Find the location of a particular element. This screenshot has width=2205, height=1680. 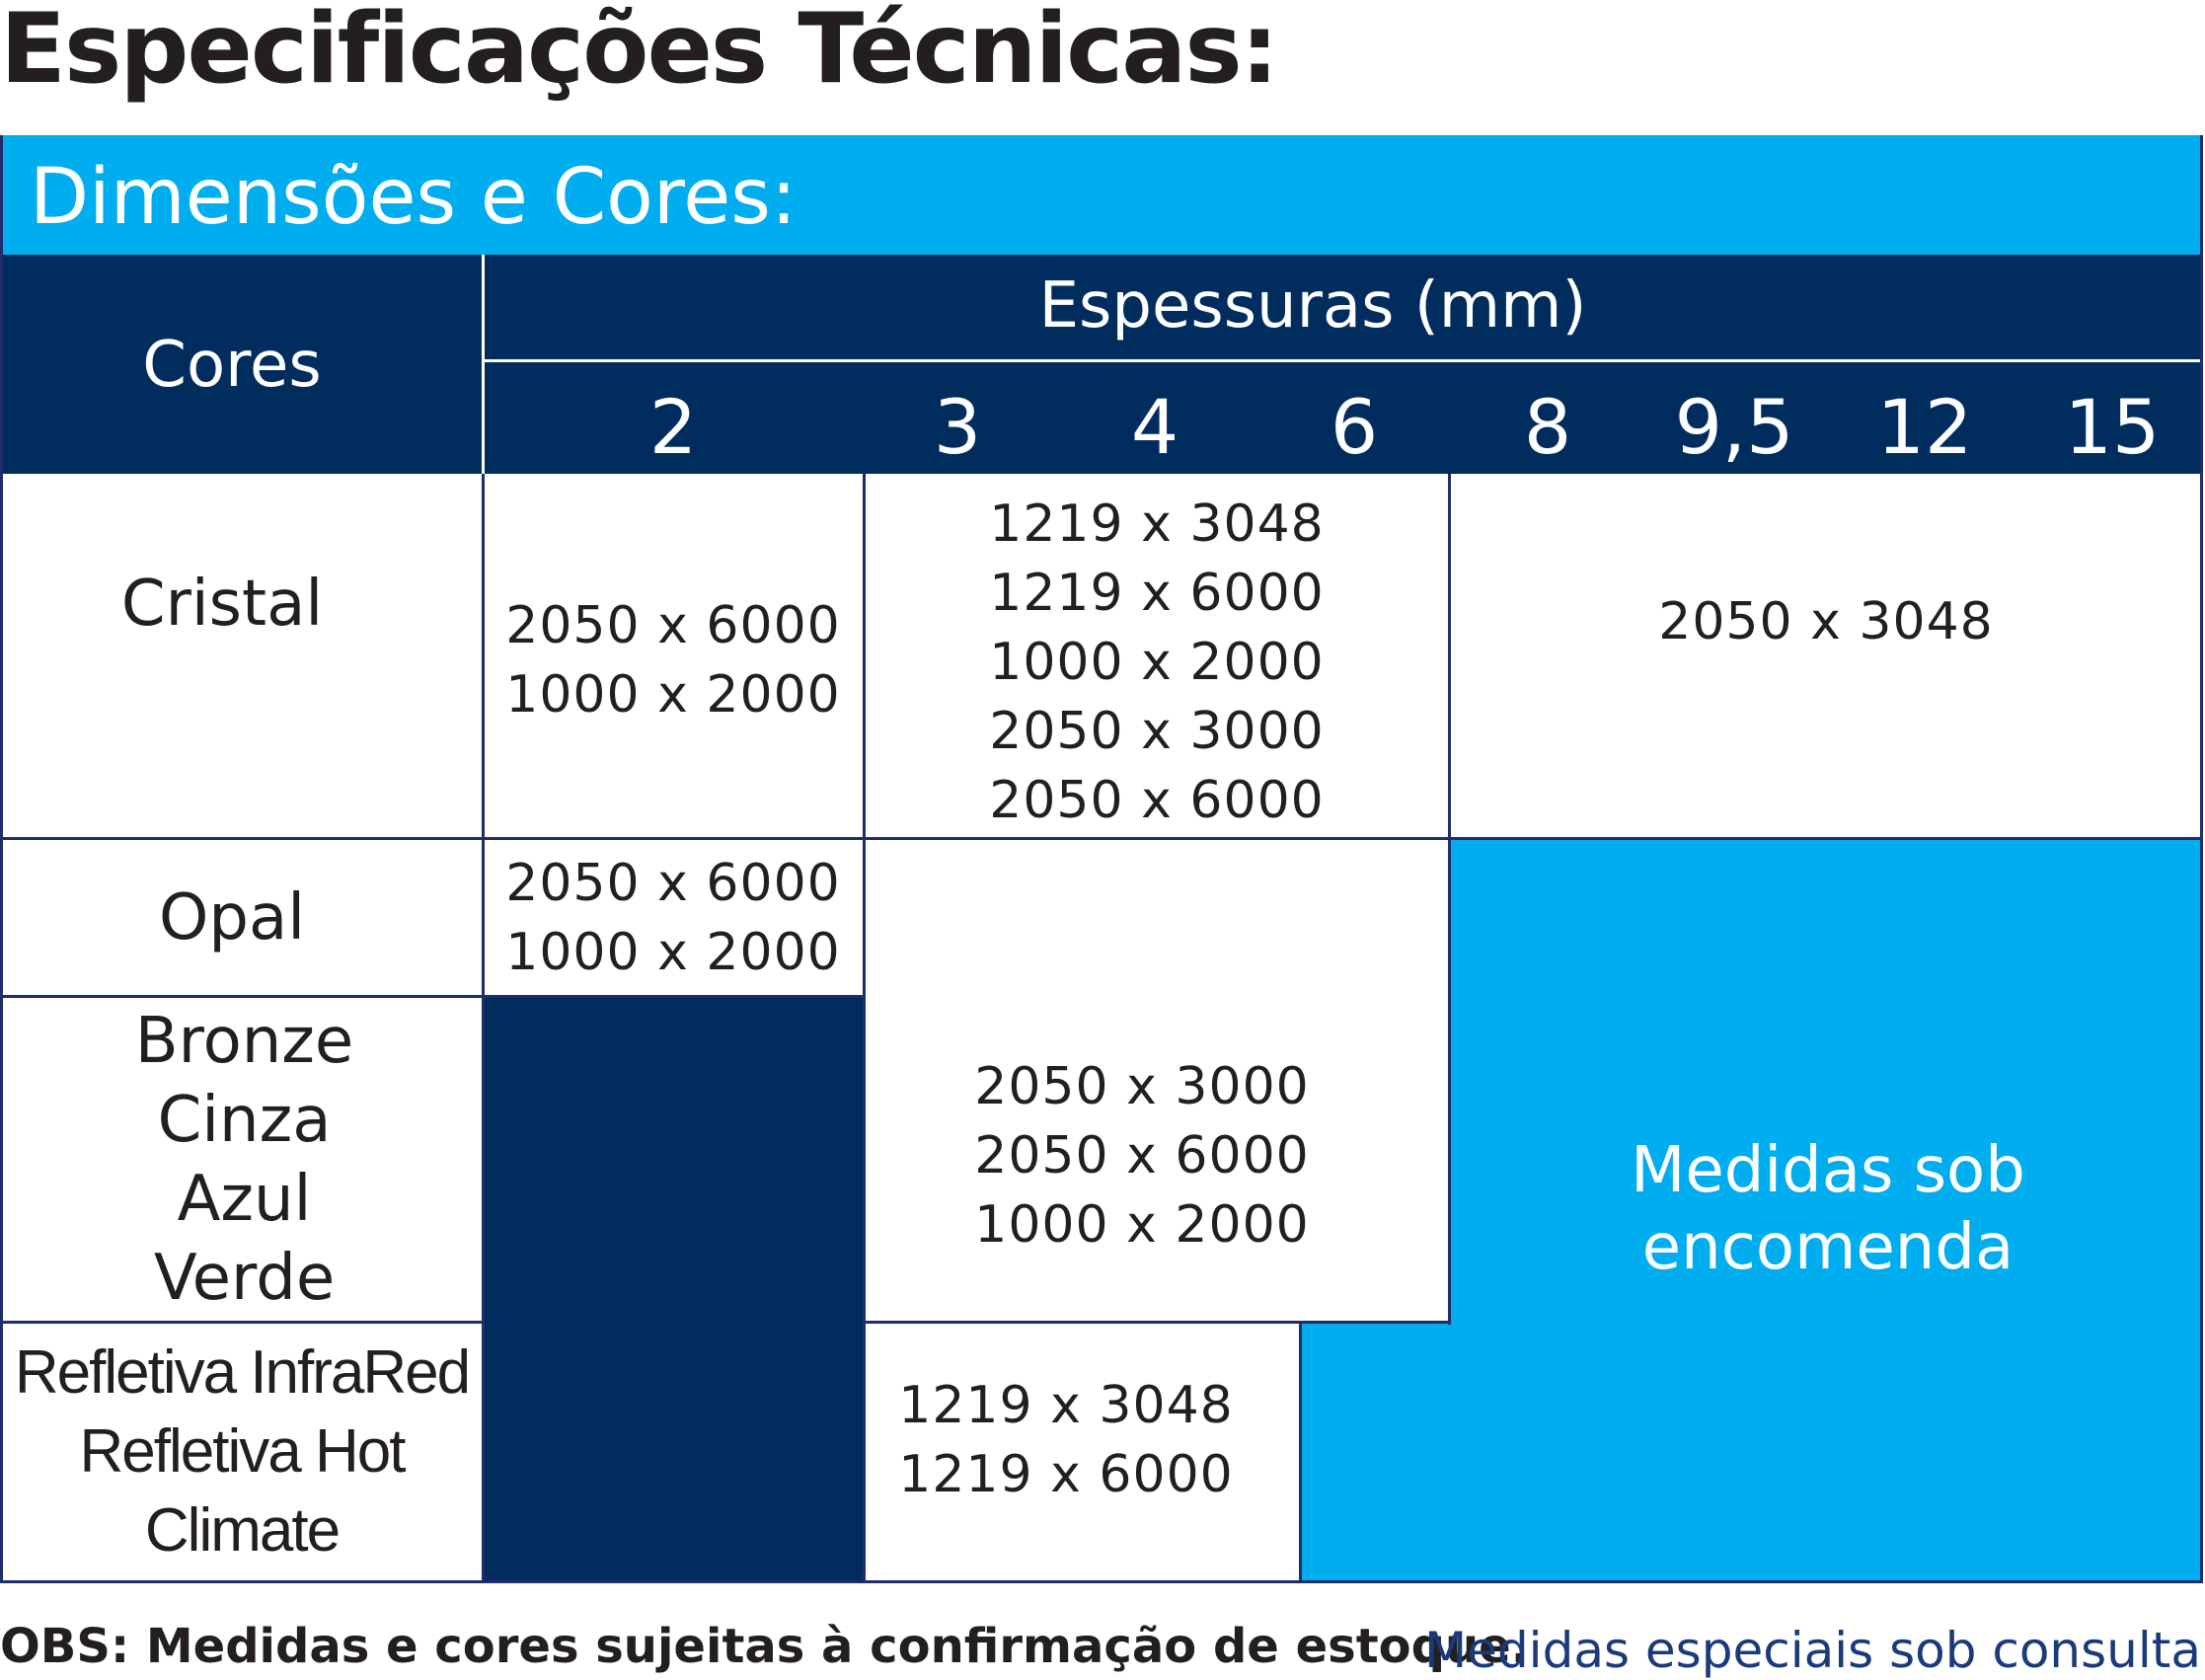

cell-opal-tinted-3-6mm: 2050 x 3000 2050 x 6000 1000 x 2000 is located at coordinates (1142, 1156).